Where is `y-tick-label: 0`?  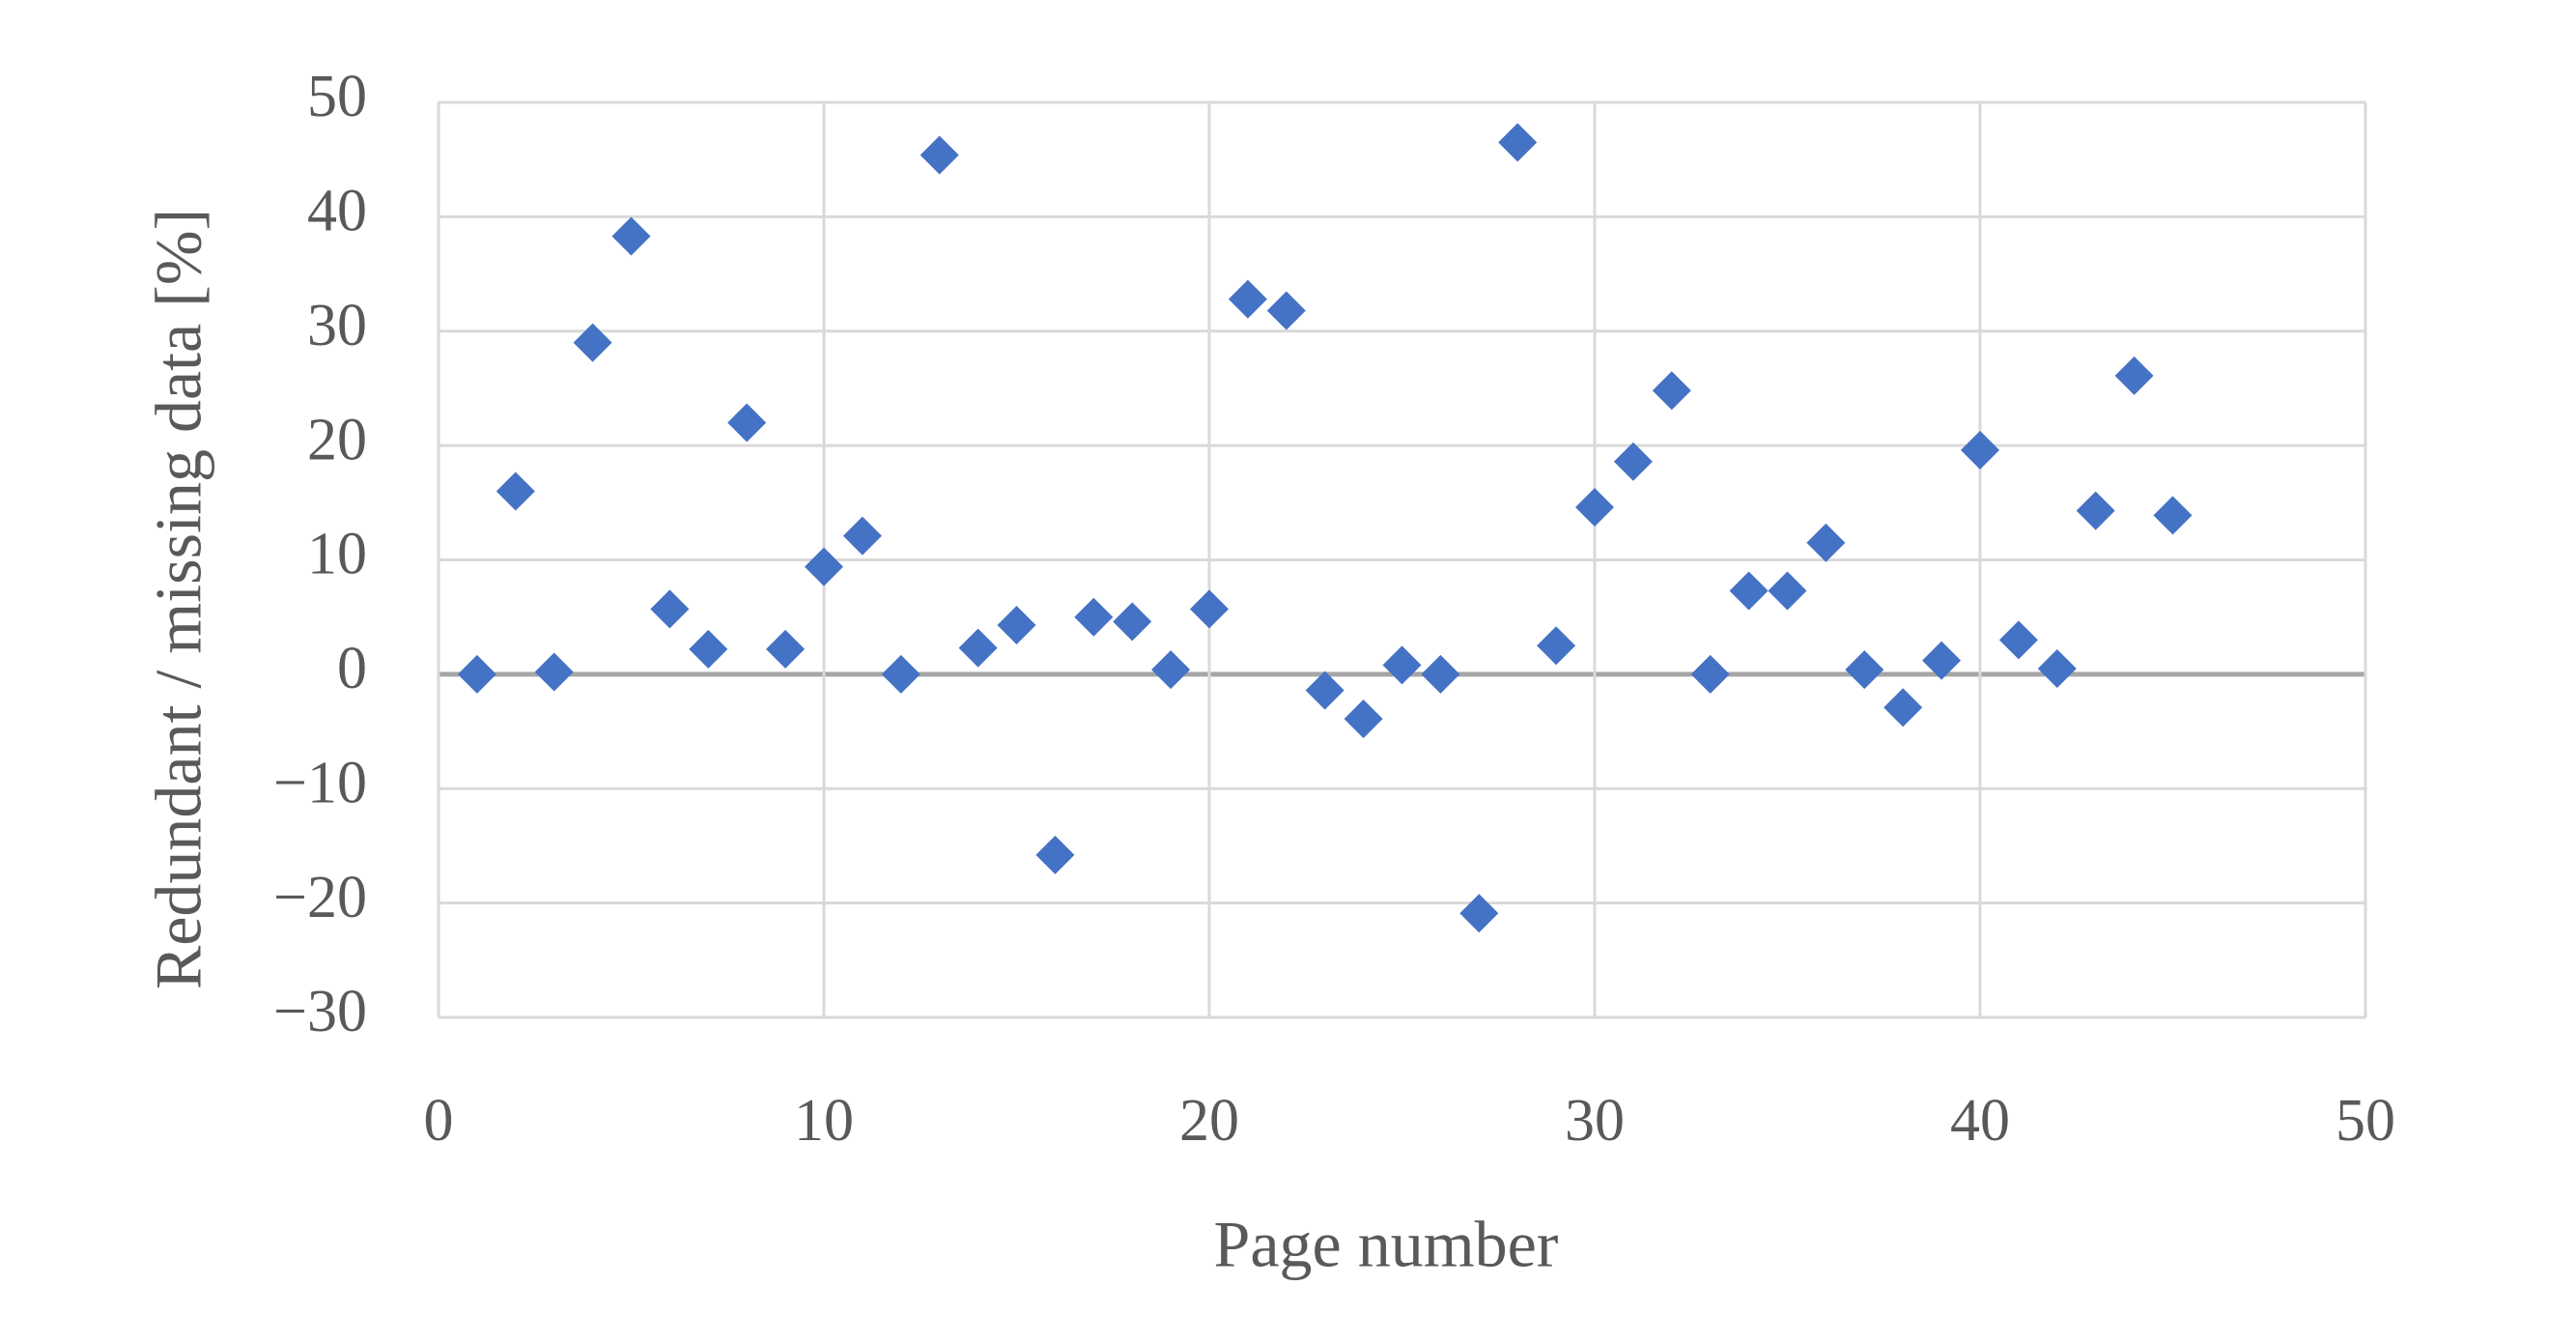 y-tick-label: 0 is located at coordinates (352, 668).